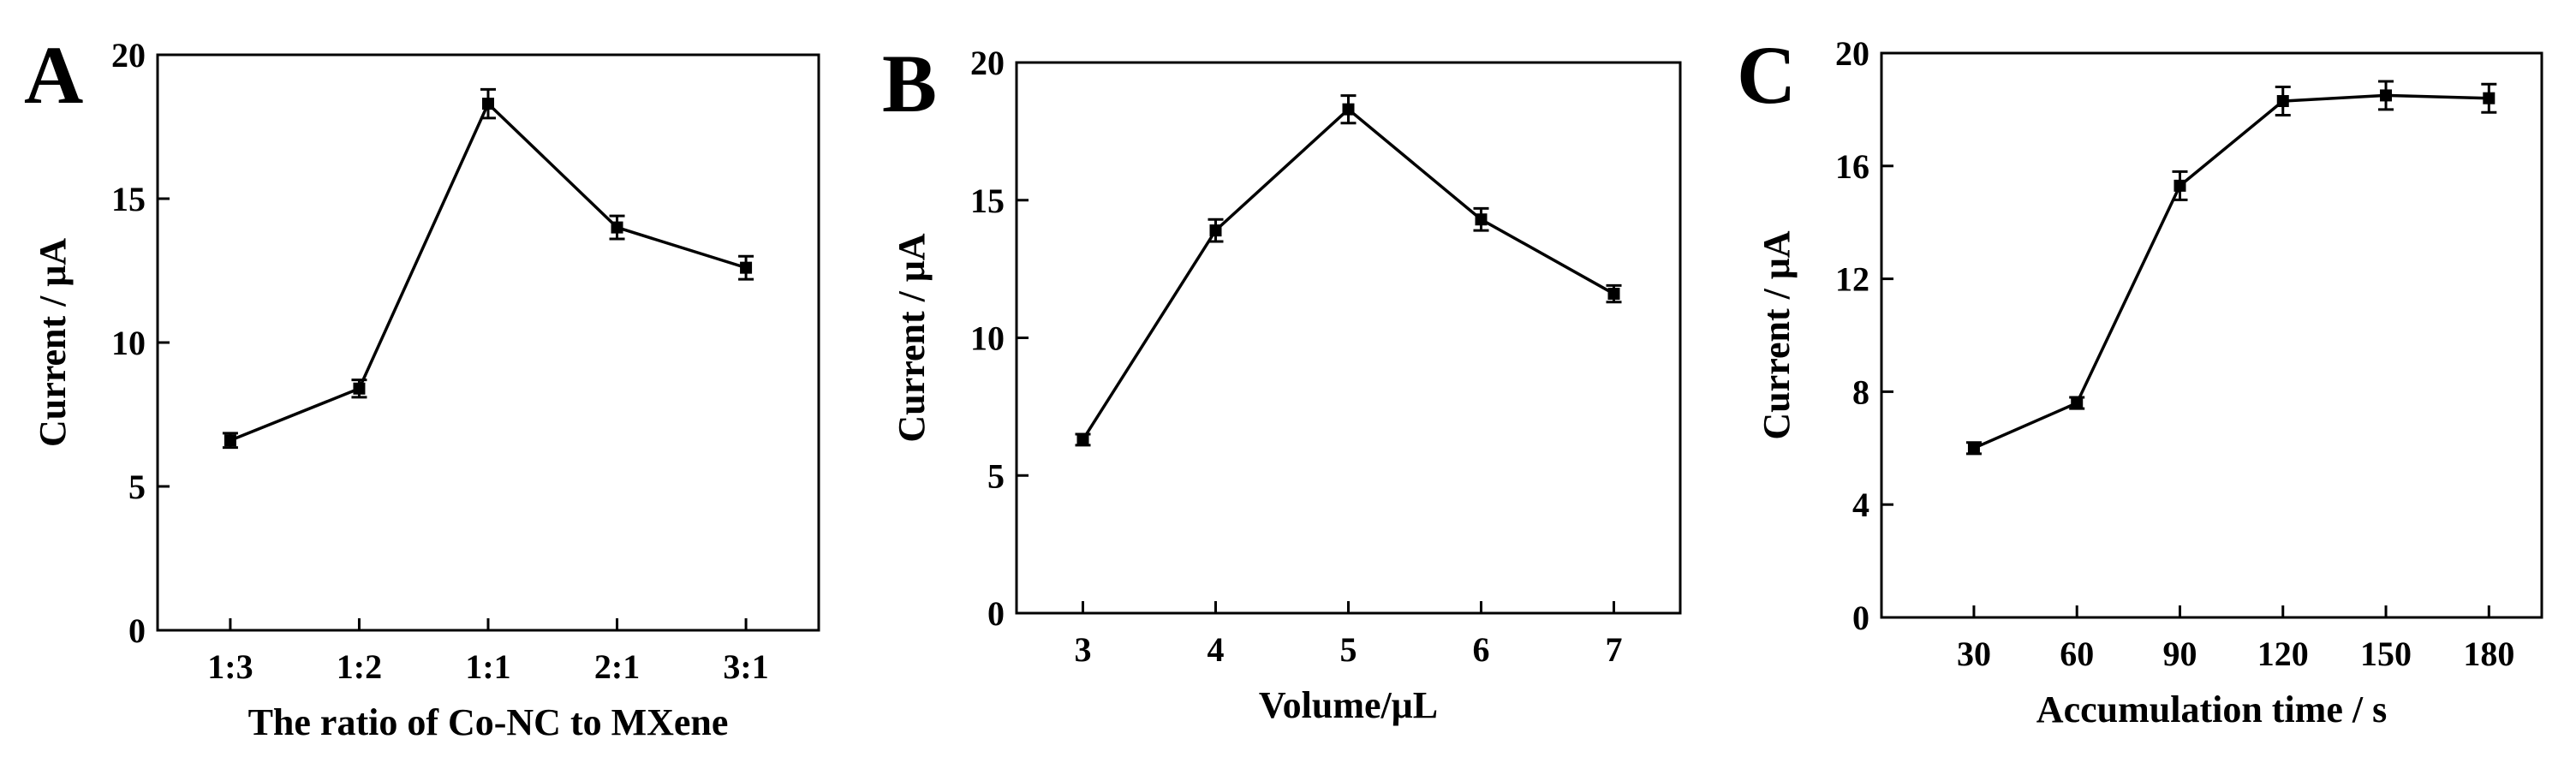  Describe the element at coordinates (1216, 649) in the screenshot. I see `x-tick-label: 4` at that location.